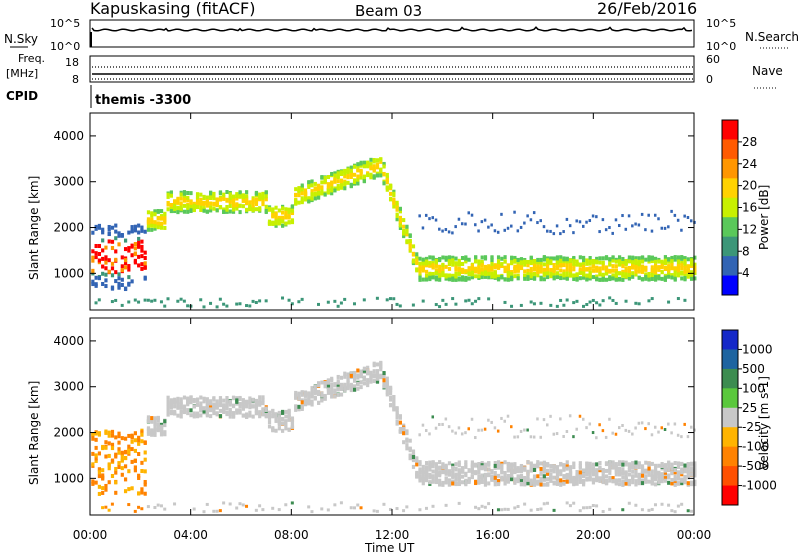  Describe the element at coordinates (65, 23) in the screenshot. I see `noise-left-tick-top: 10^5` at that location.